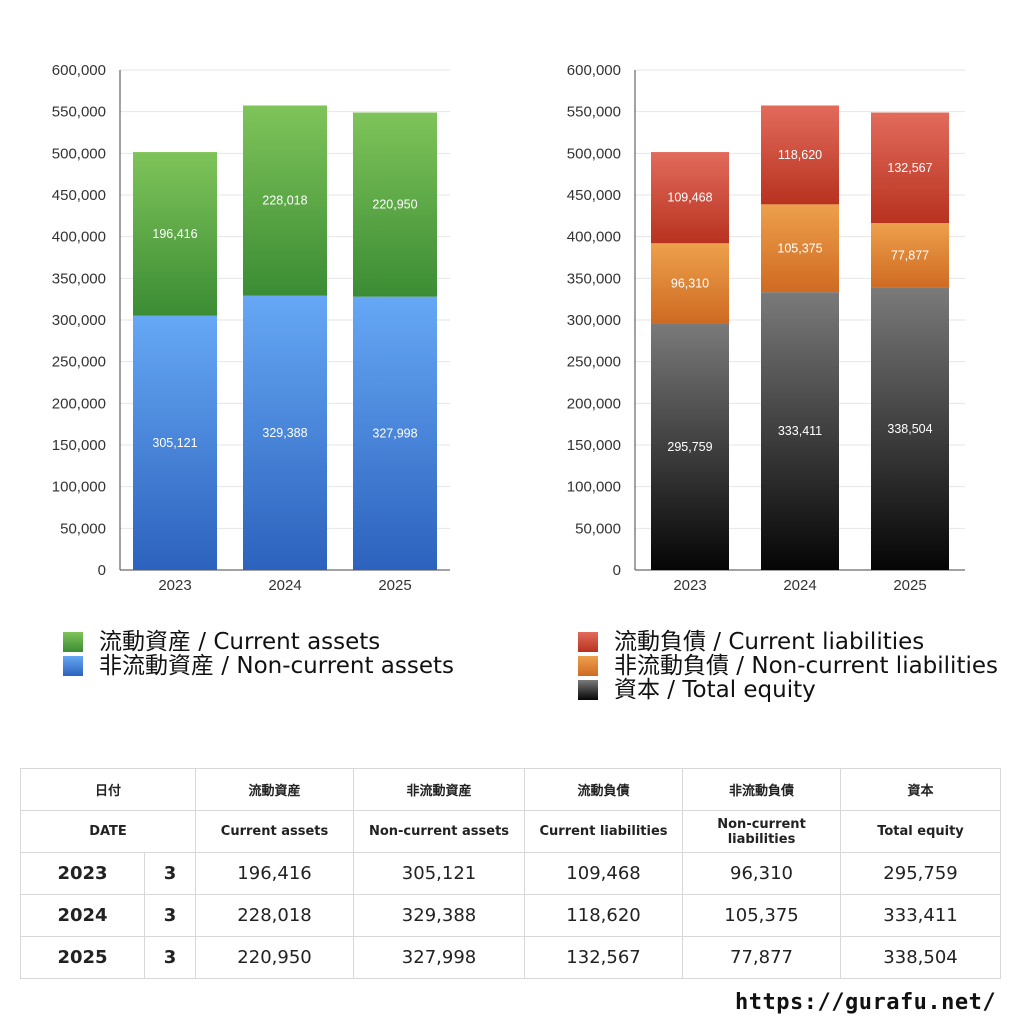 The image size is (1024, 1024). Describe the element at coordinates (762, 957) in the screenshot. I see `cell-non-current-liabilities: 77,877` at that location.